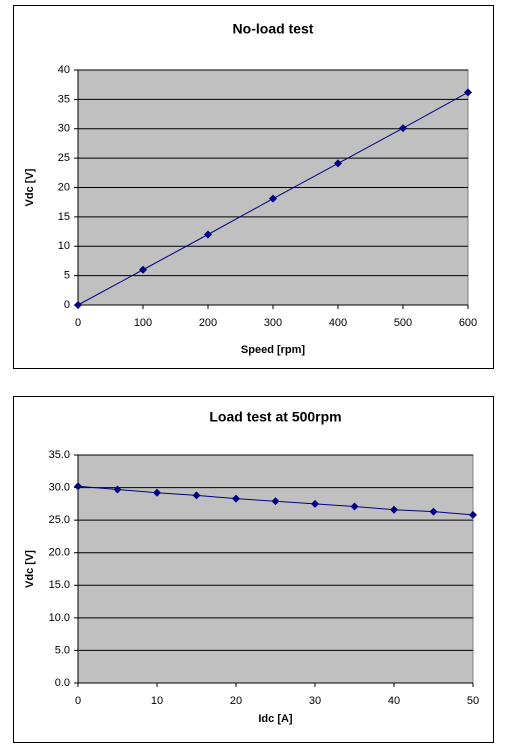 The image size is (510, 754). Describe the element at coordinates (64, 217) in the screenshot. I see `y-tick-label: 15` at that location.